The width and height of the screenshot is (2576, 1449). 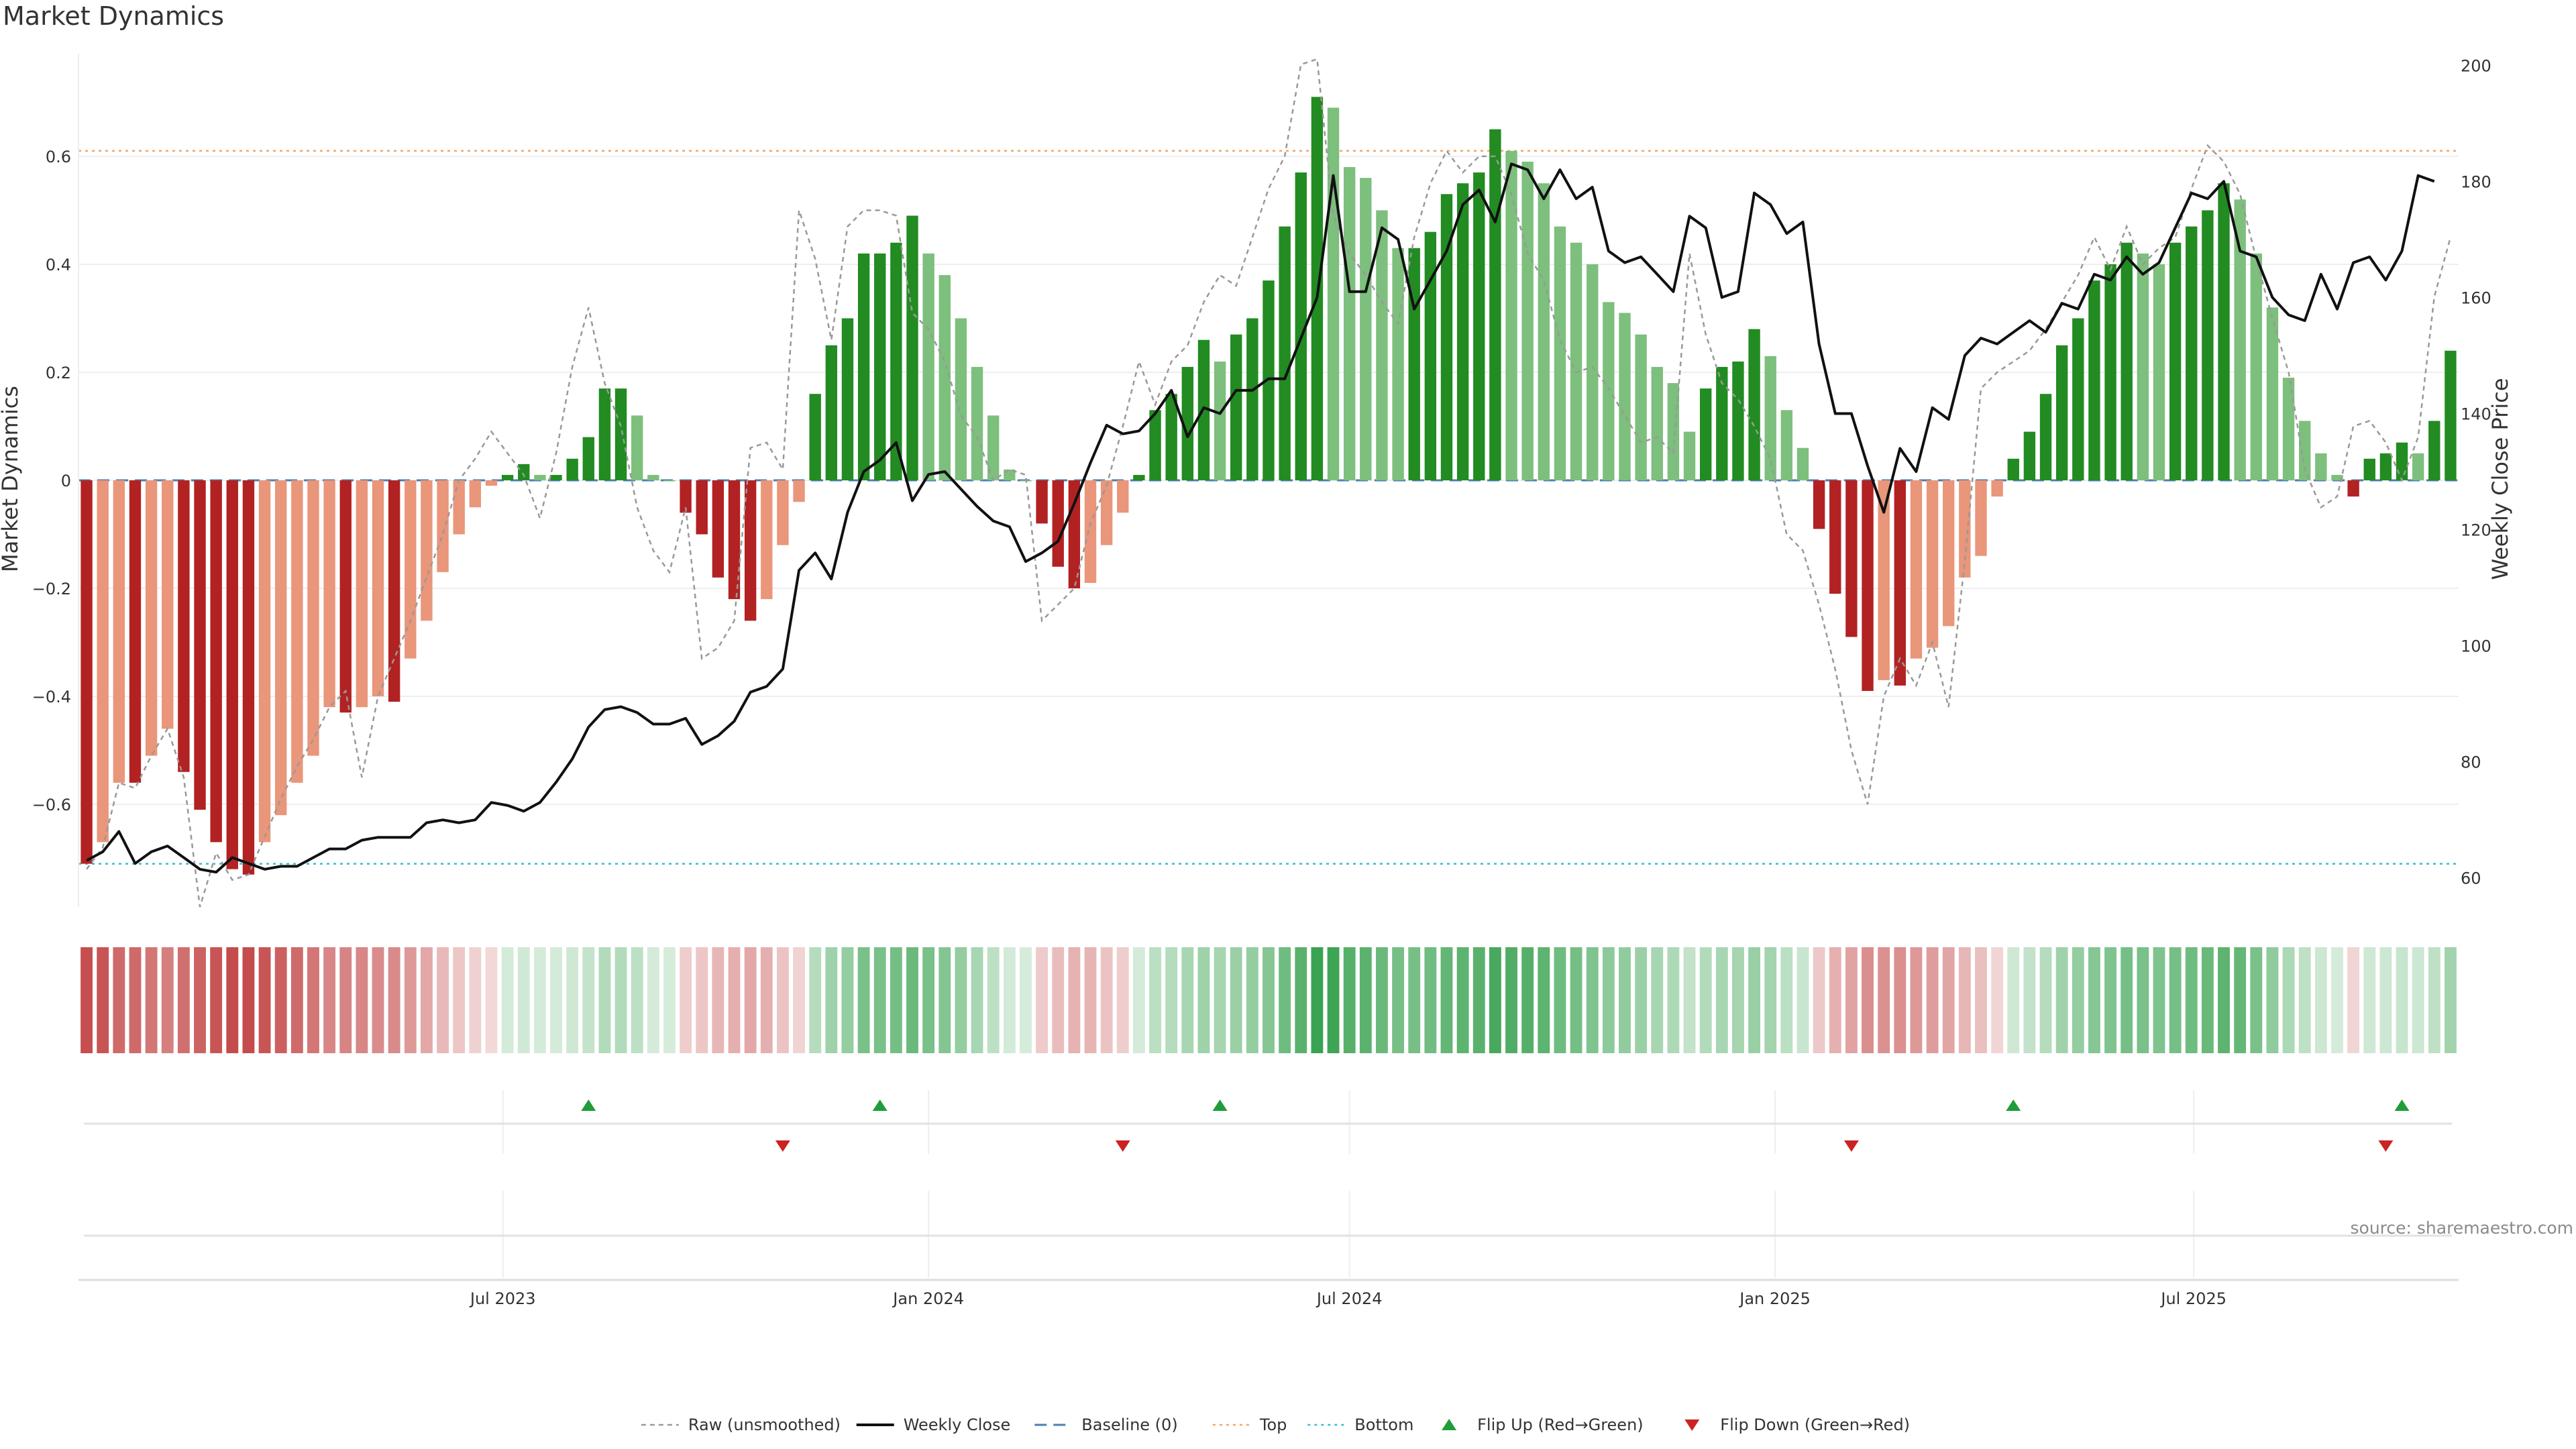 What do you see at coordinates (1273, 1424) in the screenshot?
I see `legend-label: Top` at bounding box center [1273, 1424].